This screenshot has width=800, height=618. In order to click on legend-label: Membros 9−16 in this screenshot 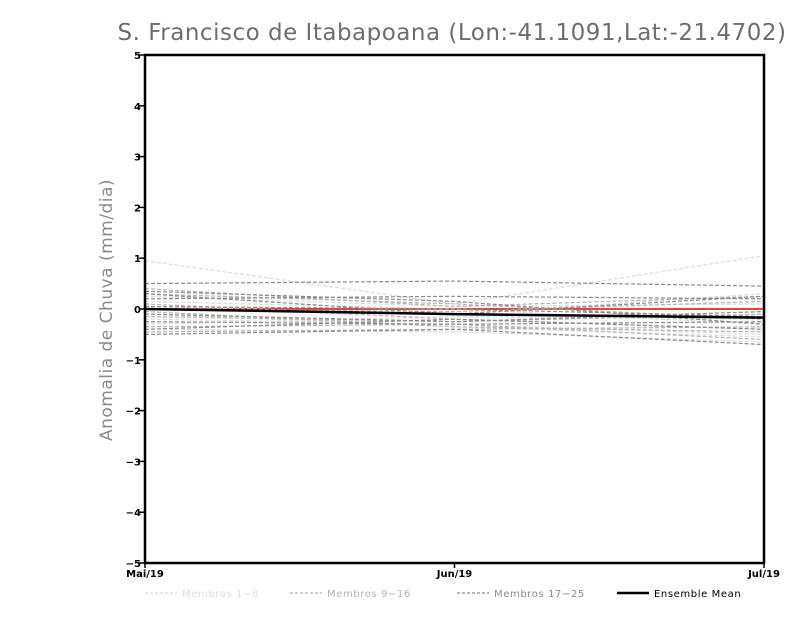, I will do `click(369, 594)`.